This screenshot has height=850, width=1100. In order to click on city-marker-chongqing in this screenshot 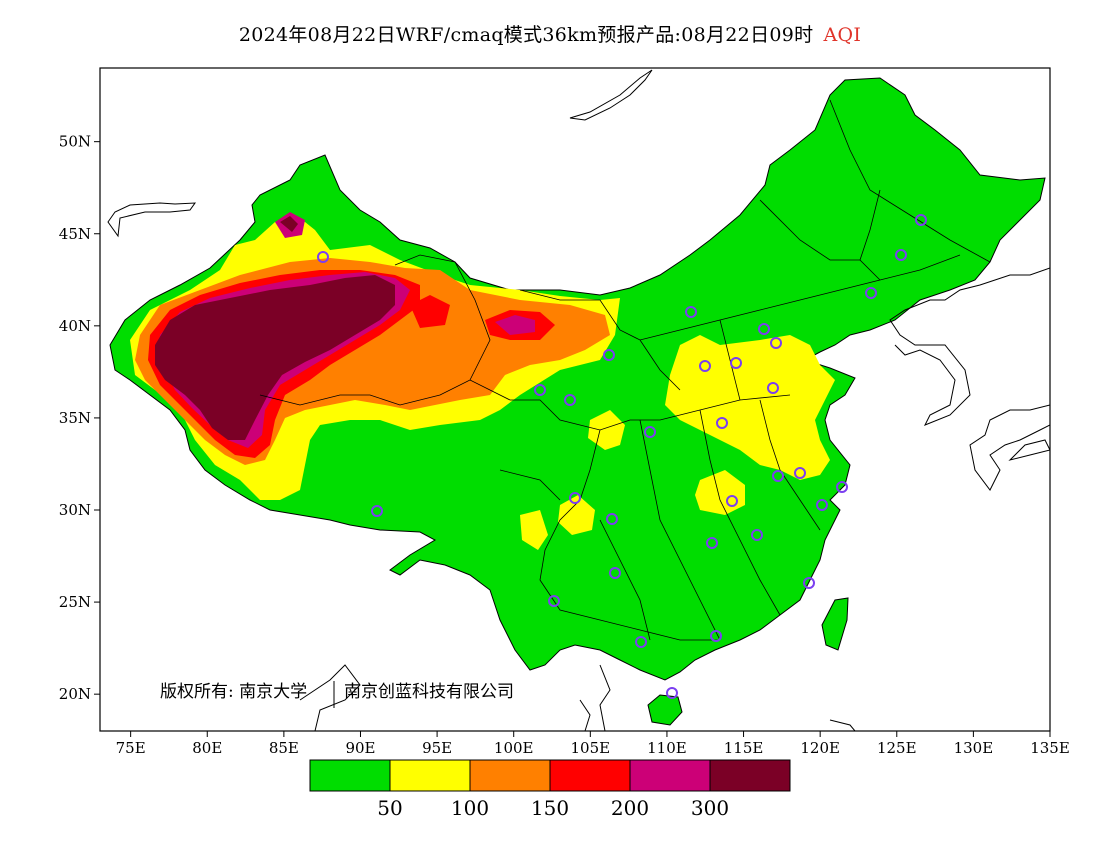, I will do `click(612, 519)`.